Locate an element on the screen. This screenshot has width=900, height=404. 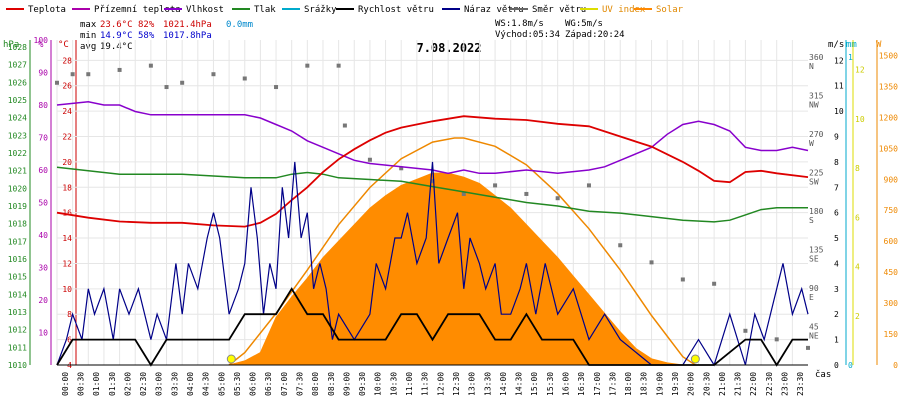
axis-tick-direction: 270 is located at coordinates (816, 134).